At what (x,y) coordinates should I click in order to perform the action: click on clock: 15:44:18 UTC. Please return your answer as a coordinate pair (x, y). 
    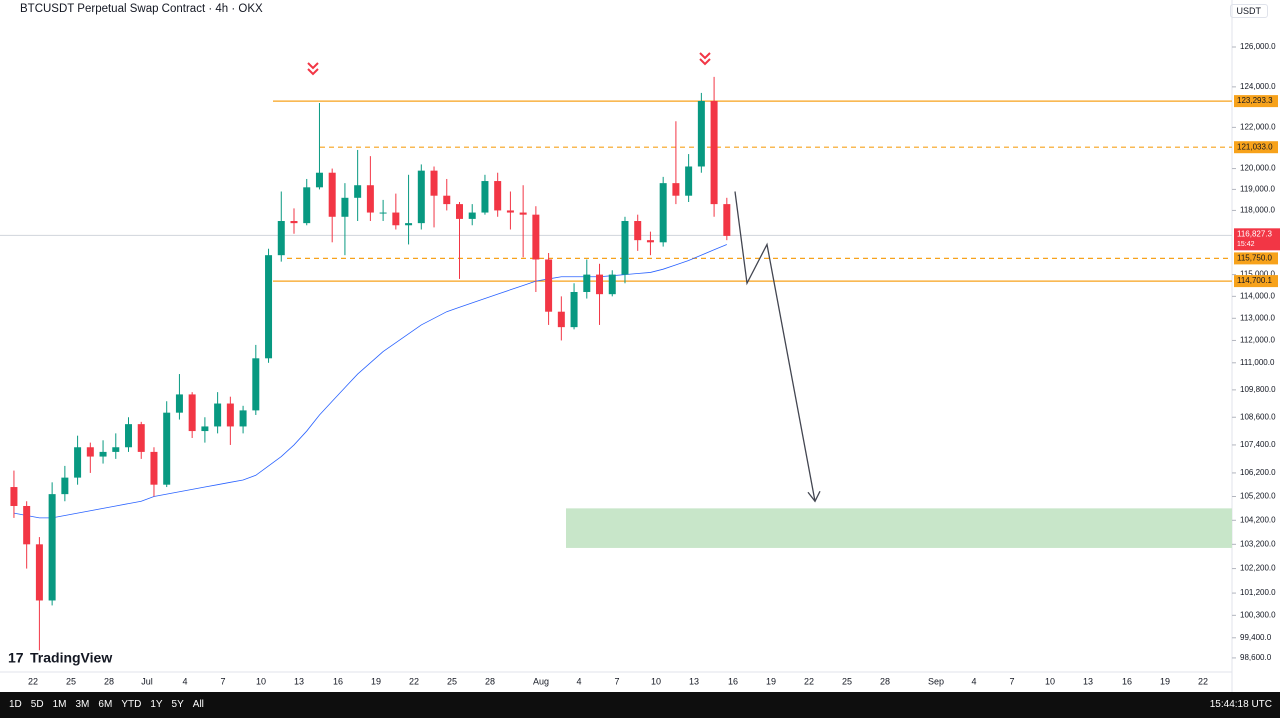
    Looking at the image, I should click on (1240, 704).